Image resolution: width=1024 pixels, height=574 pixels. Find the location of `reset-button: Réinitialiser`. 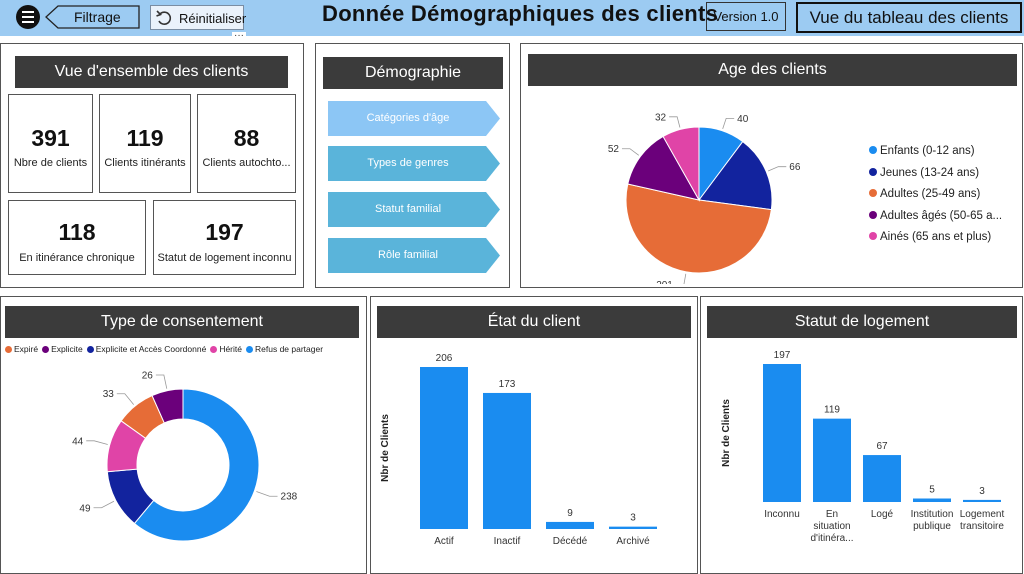

reset-button: Réinitialiser is located at coordinates (198, 17).